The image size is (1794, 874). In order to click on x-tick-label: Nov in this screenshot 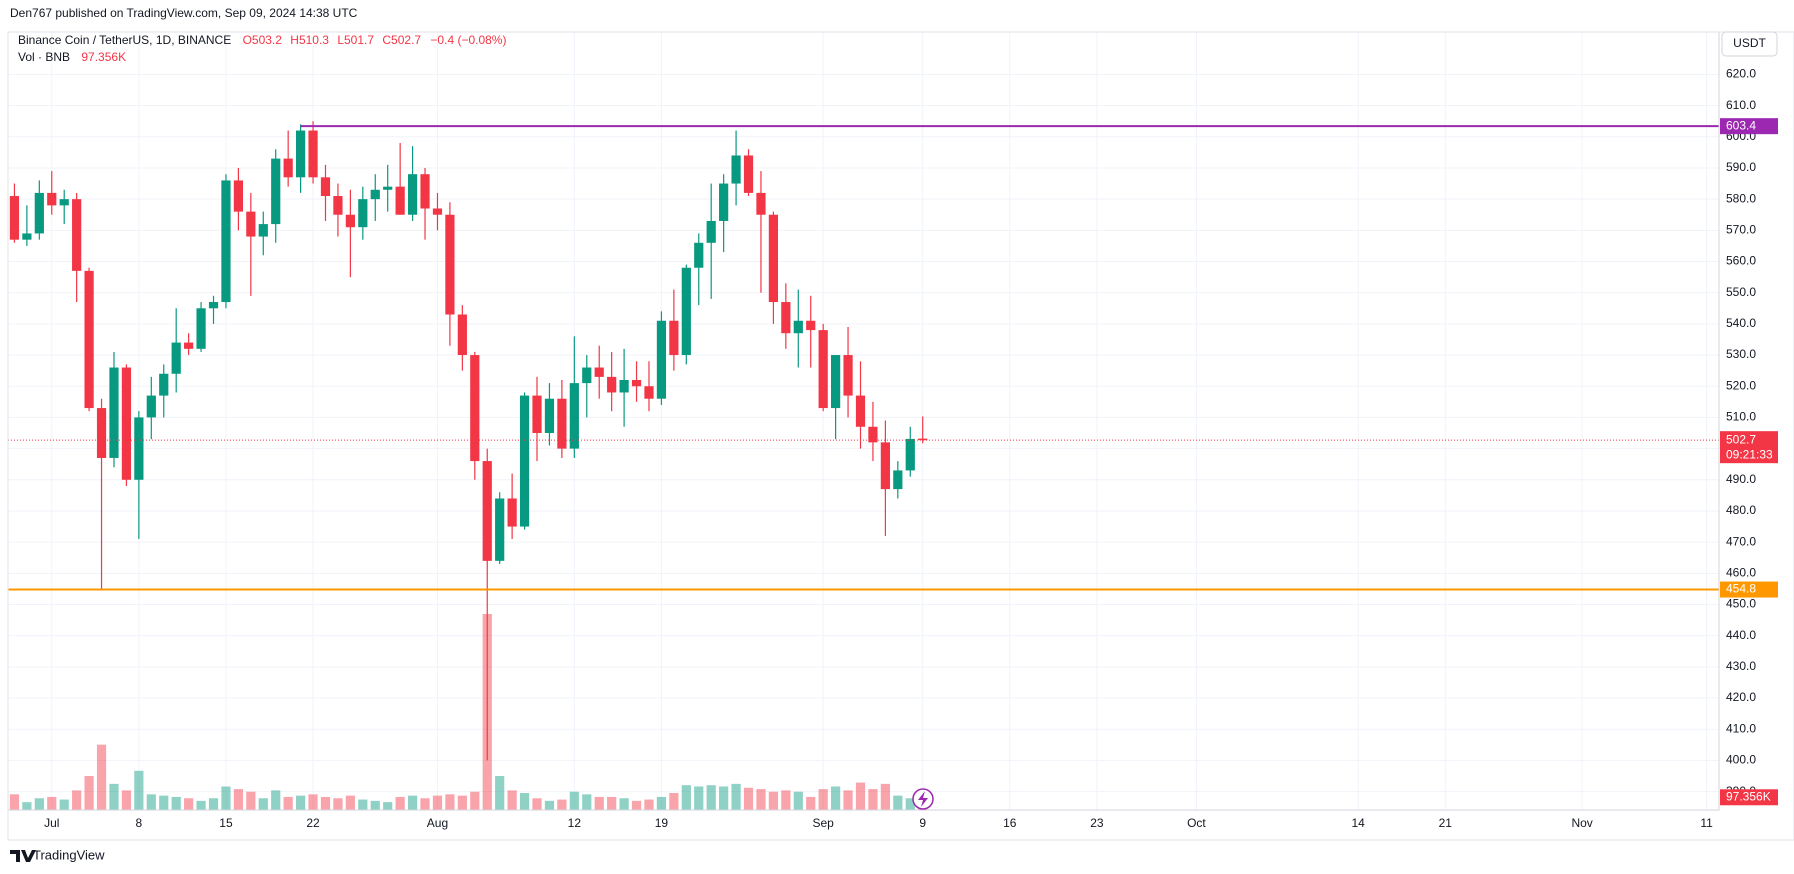, I will do `click(1581, 823)`.